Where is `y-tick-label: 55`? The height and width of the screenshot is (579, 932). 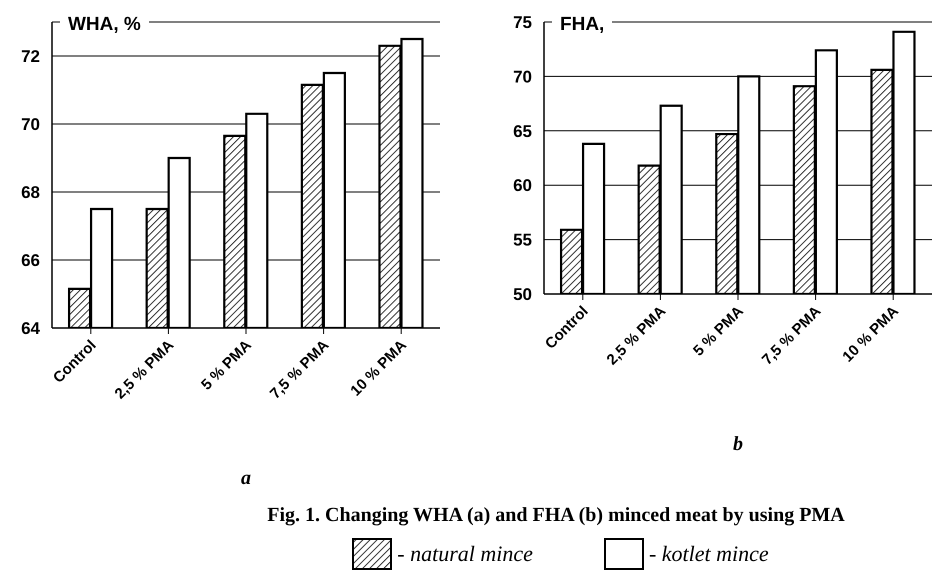
y-tick-label: 55 is located at coordinates (522, 240).